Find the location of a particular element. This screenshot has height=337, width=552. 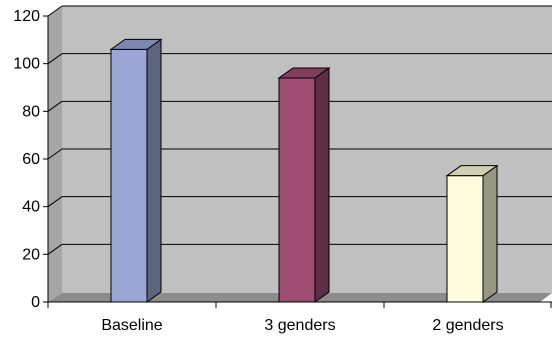

x-axis-ticks: Baseline 3 genders 2 genders is located at coordinates (299, 318).